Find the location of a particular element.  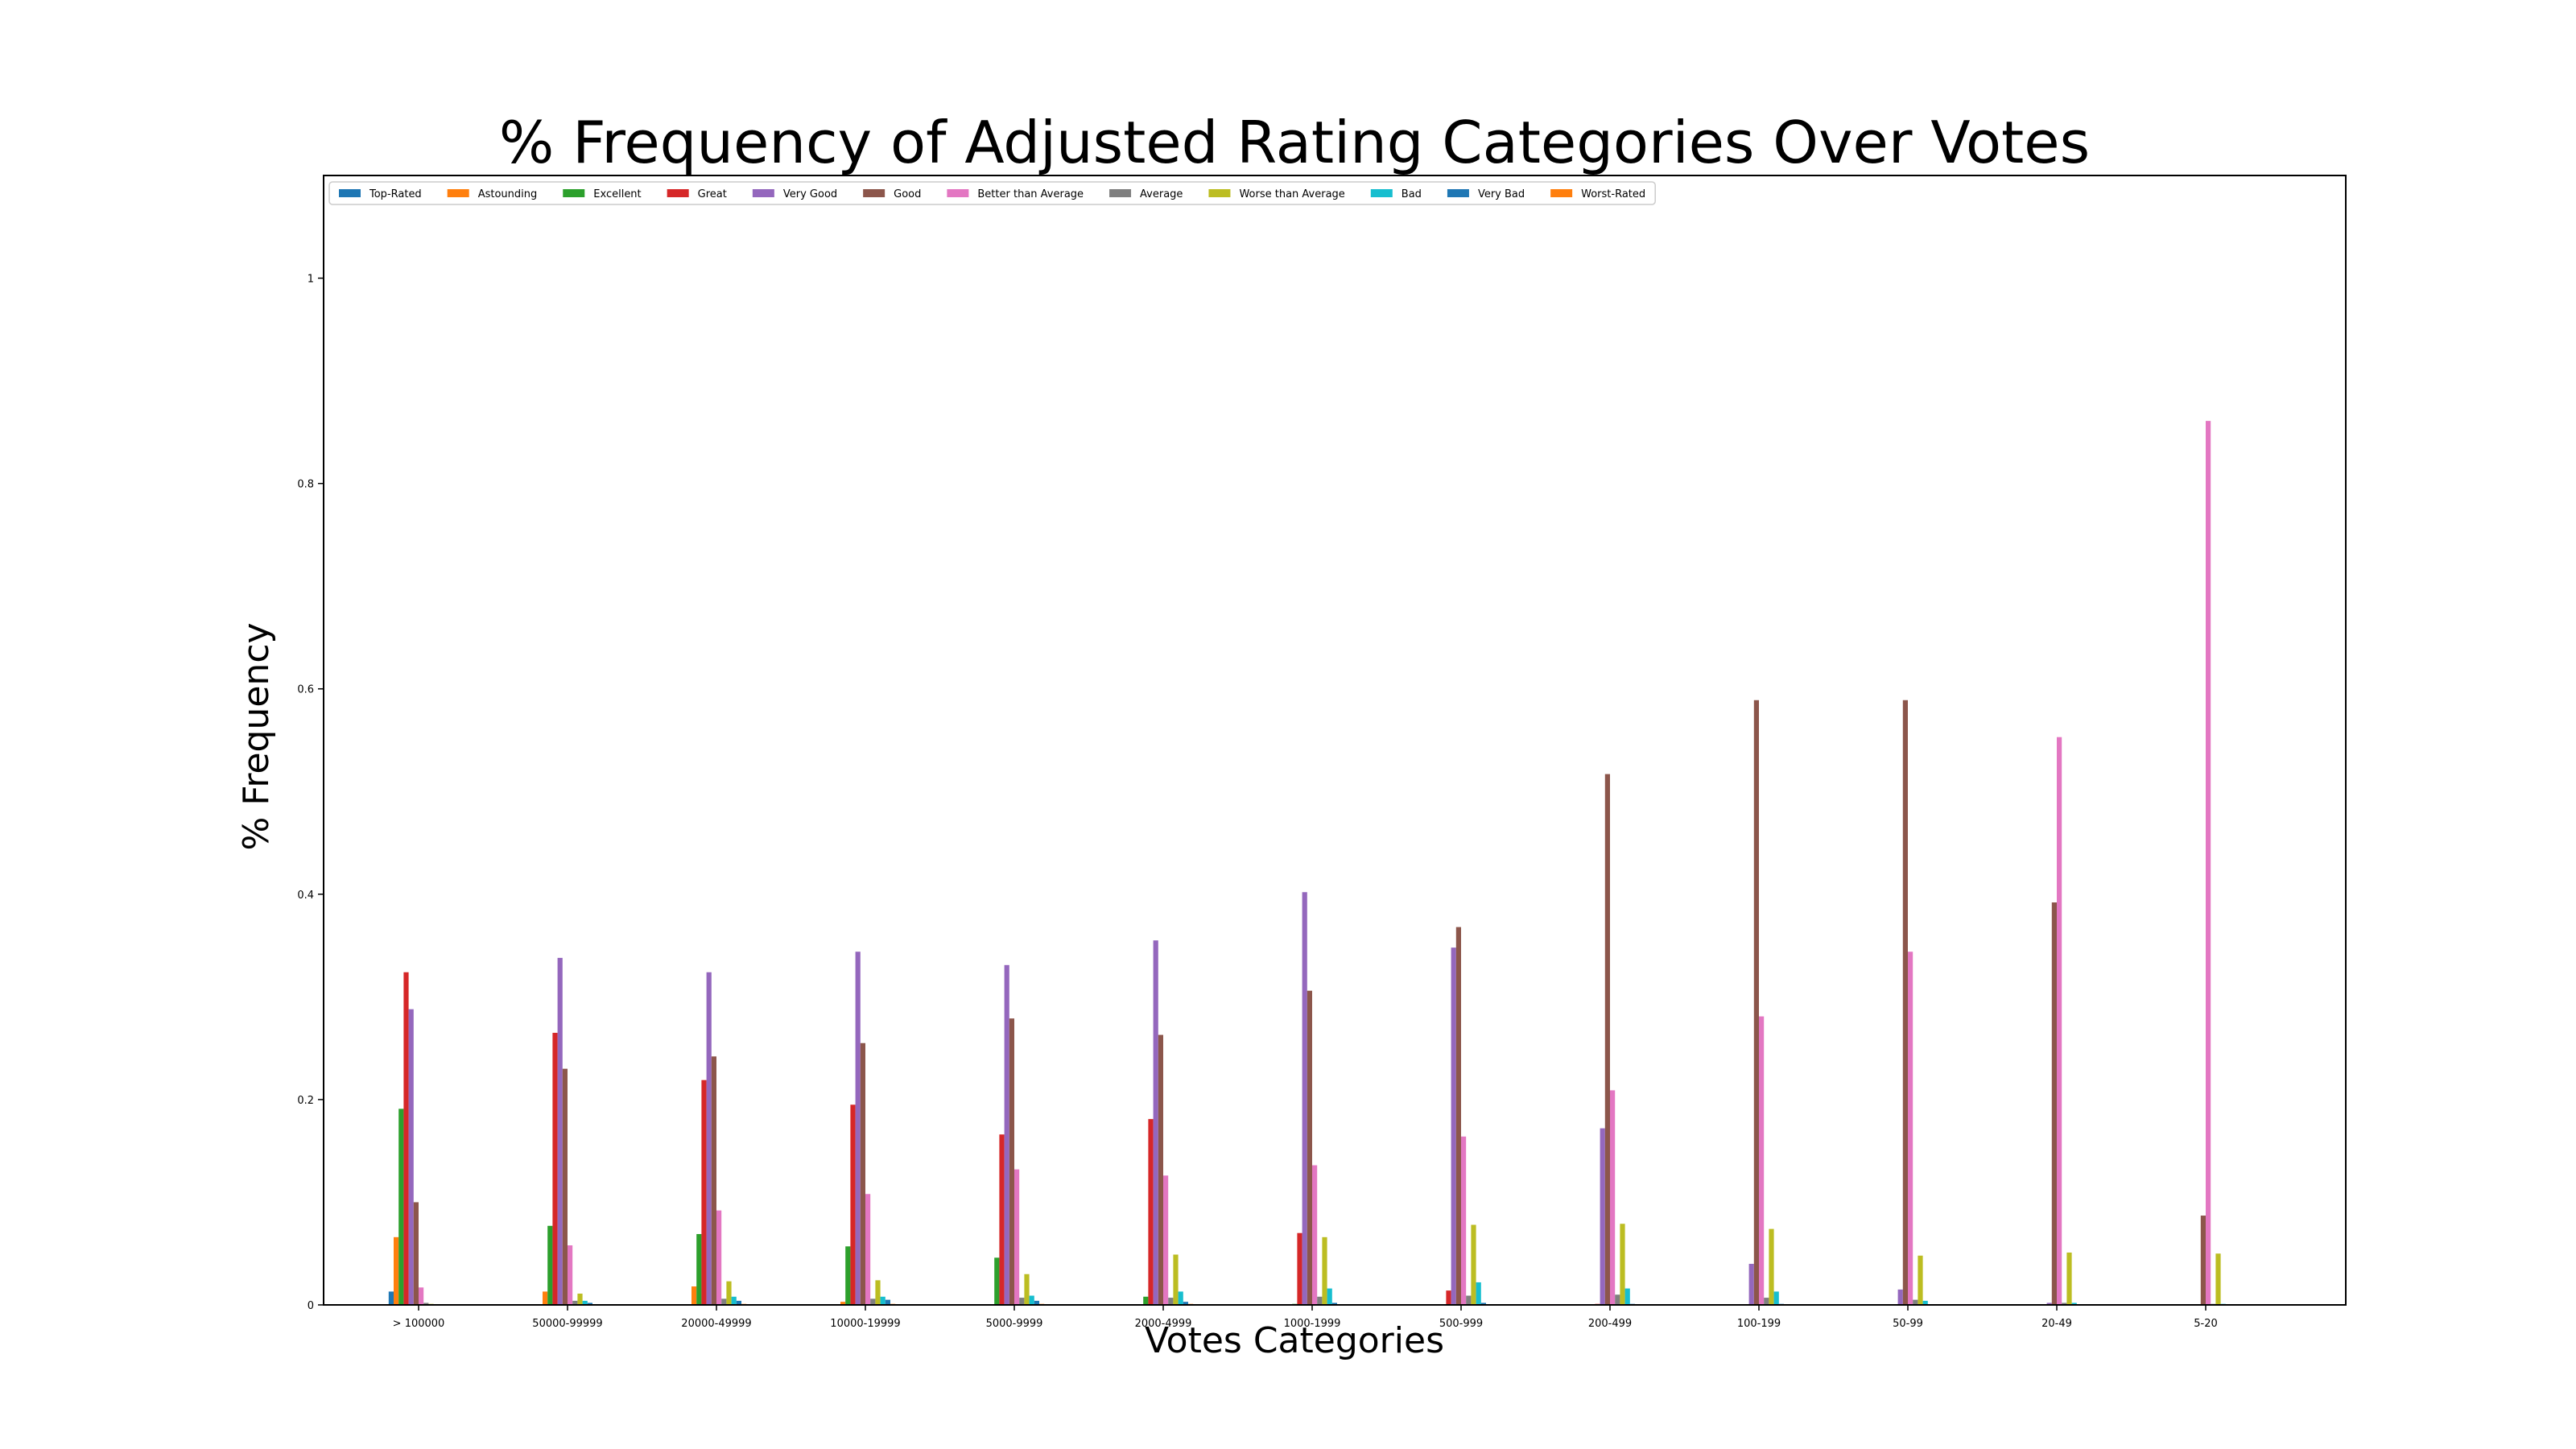

legend-label: Worse than Average is located at coordinates (1291, 194).